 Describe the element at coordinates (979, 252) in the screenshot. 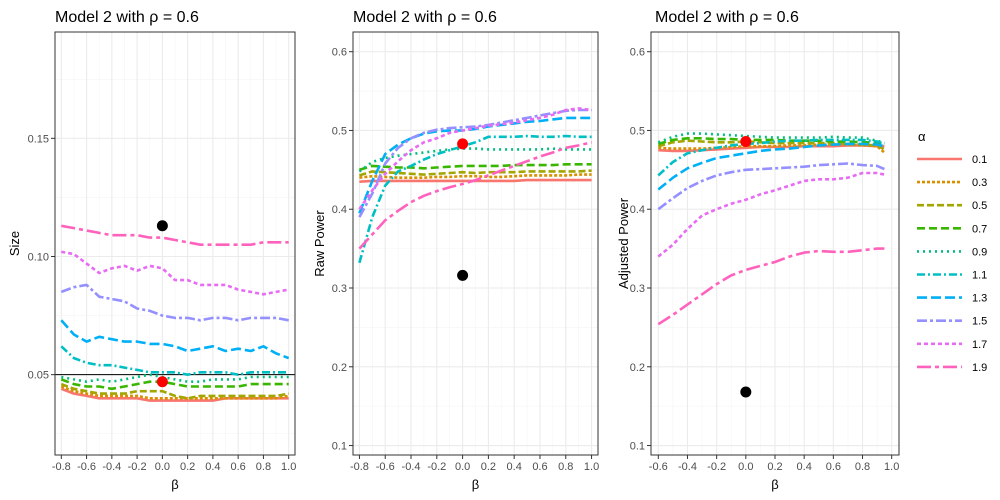

I see `legend-label: 0.9` at that location.